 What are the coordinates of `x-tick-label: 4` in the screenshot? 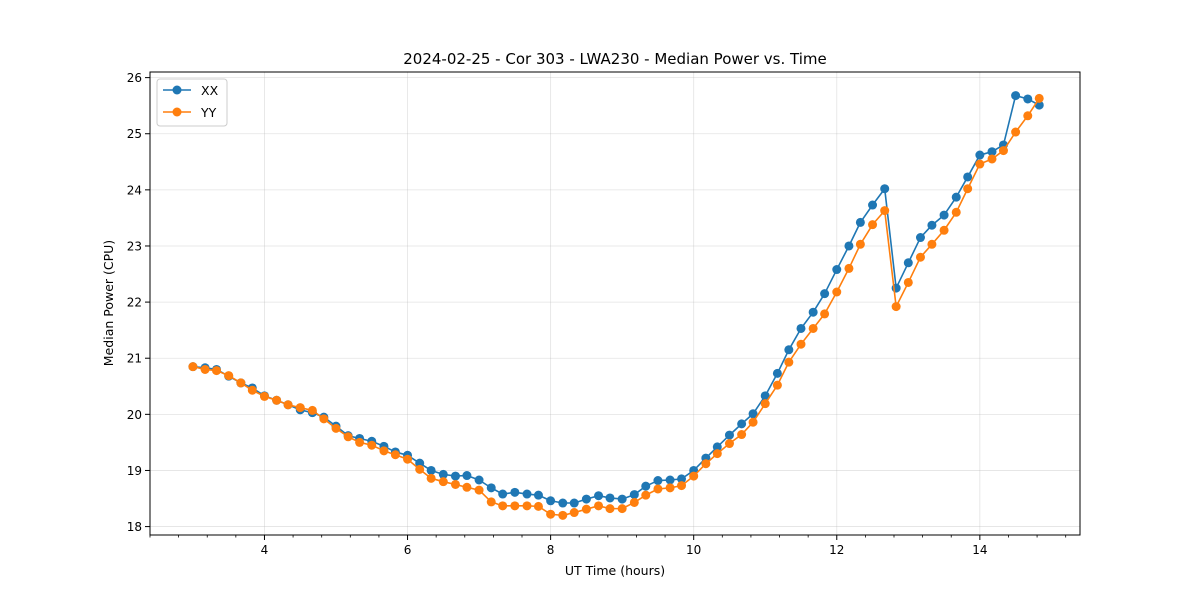 It's located at (265, 550).